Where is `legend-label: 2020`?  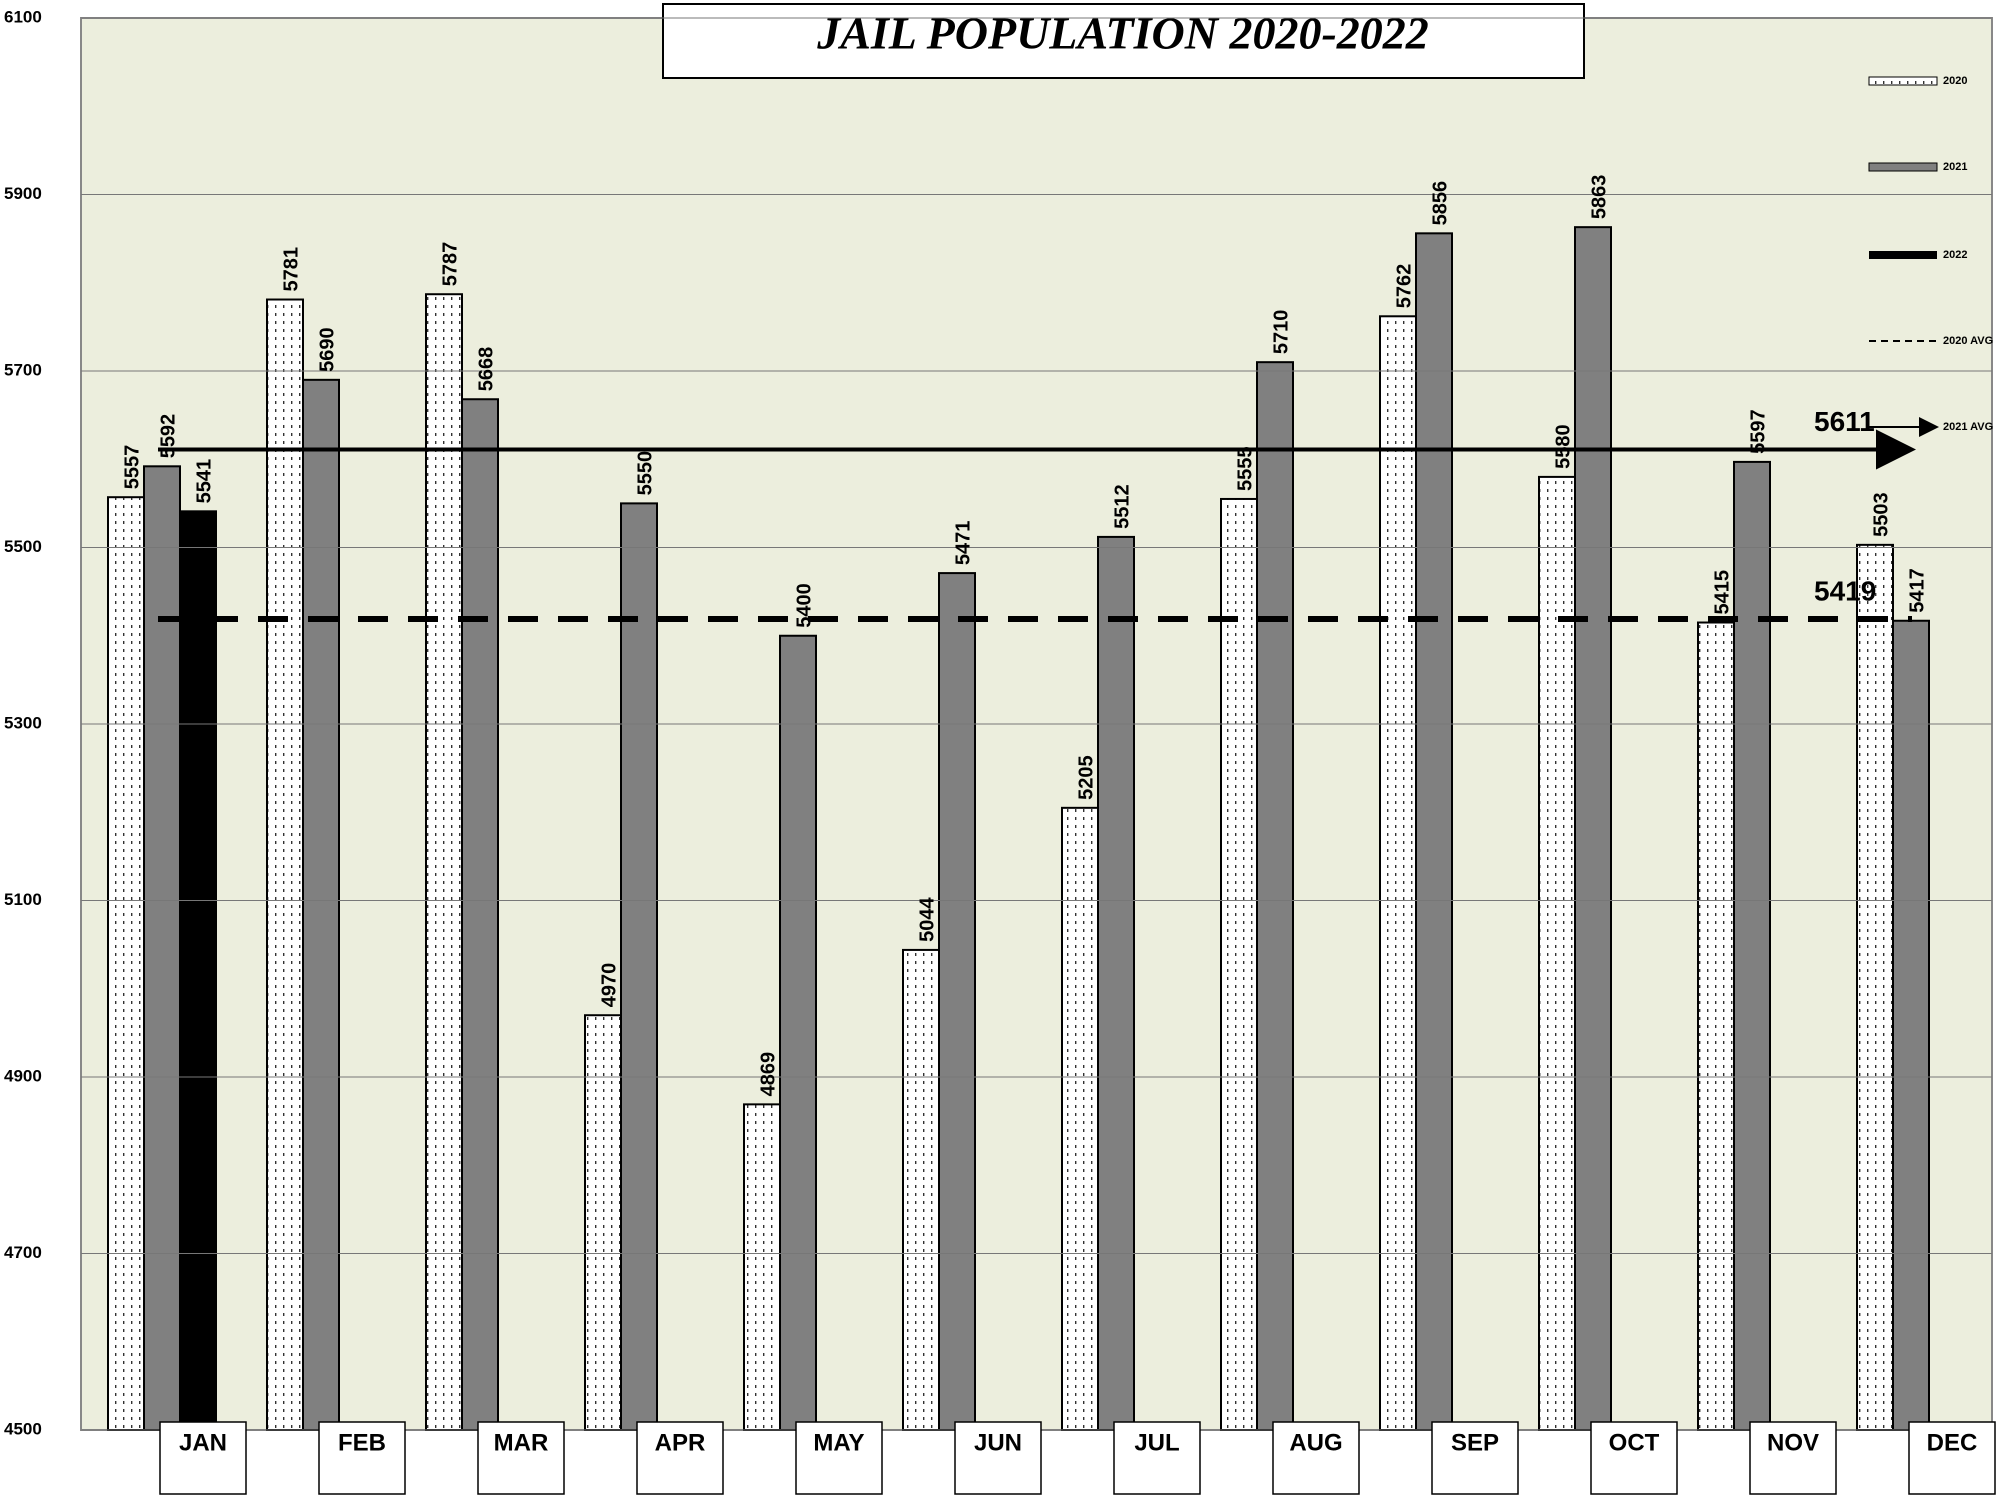
legend-label: 2020 is located at coordinates (1955, 81).